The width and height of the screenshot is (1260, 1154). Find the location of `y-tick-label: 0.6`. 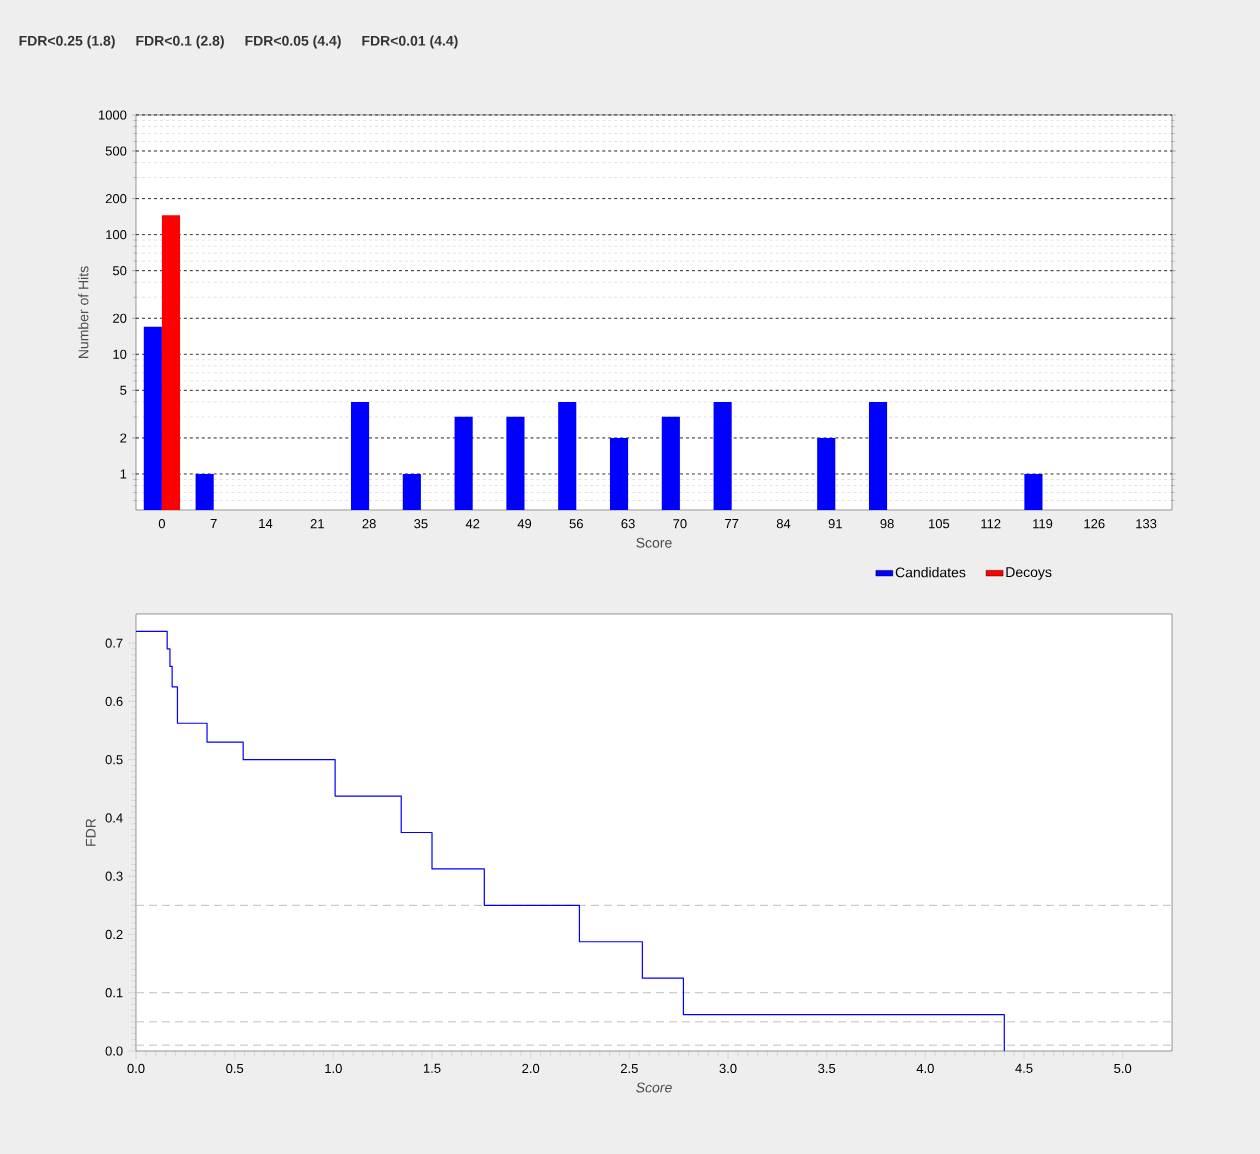

y-tick-label: 0.6 is located at coordinates (114, 701).